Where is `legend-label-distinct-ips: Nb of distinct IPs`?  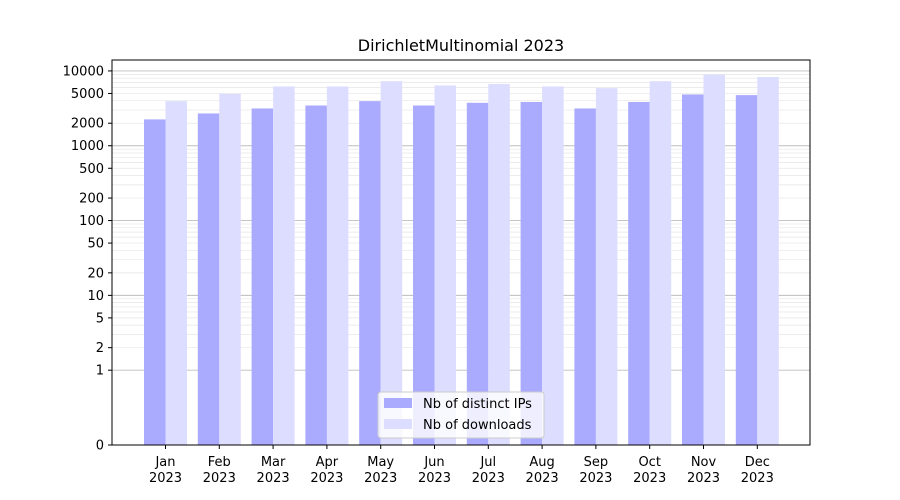
legend-label-distinct-ips: Nb of distinct IPs is located at coordinates (477, 404).